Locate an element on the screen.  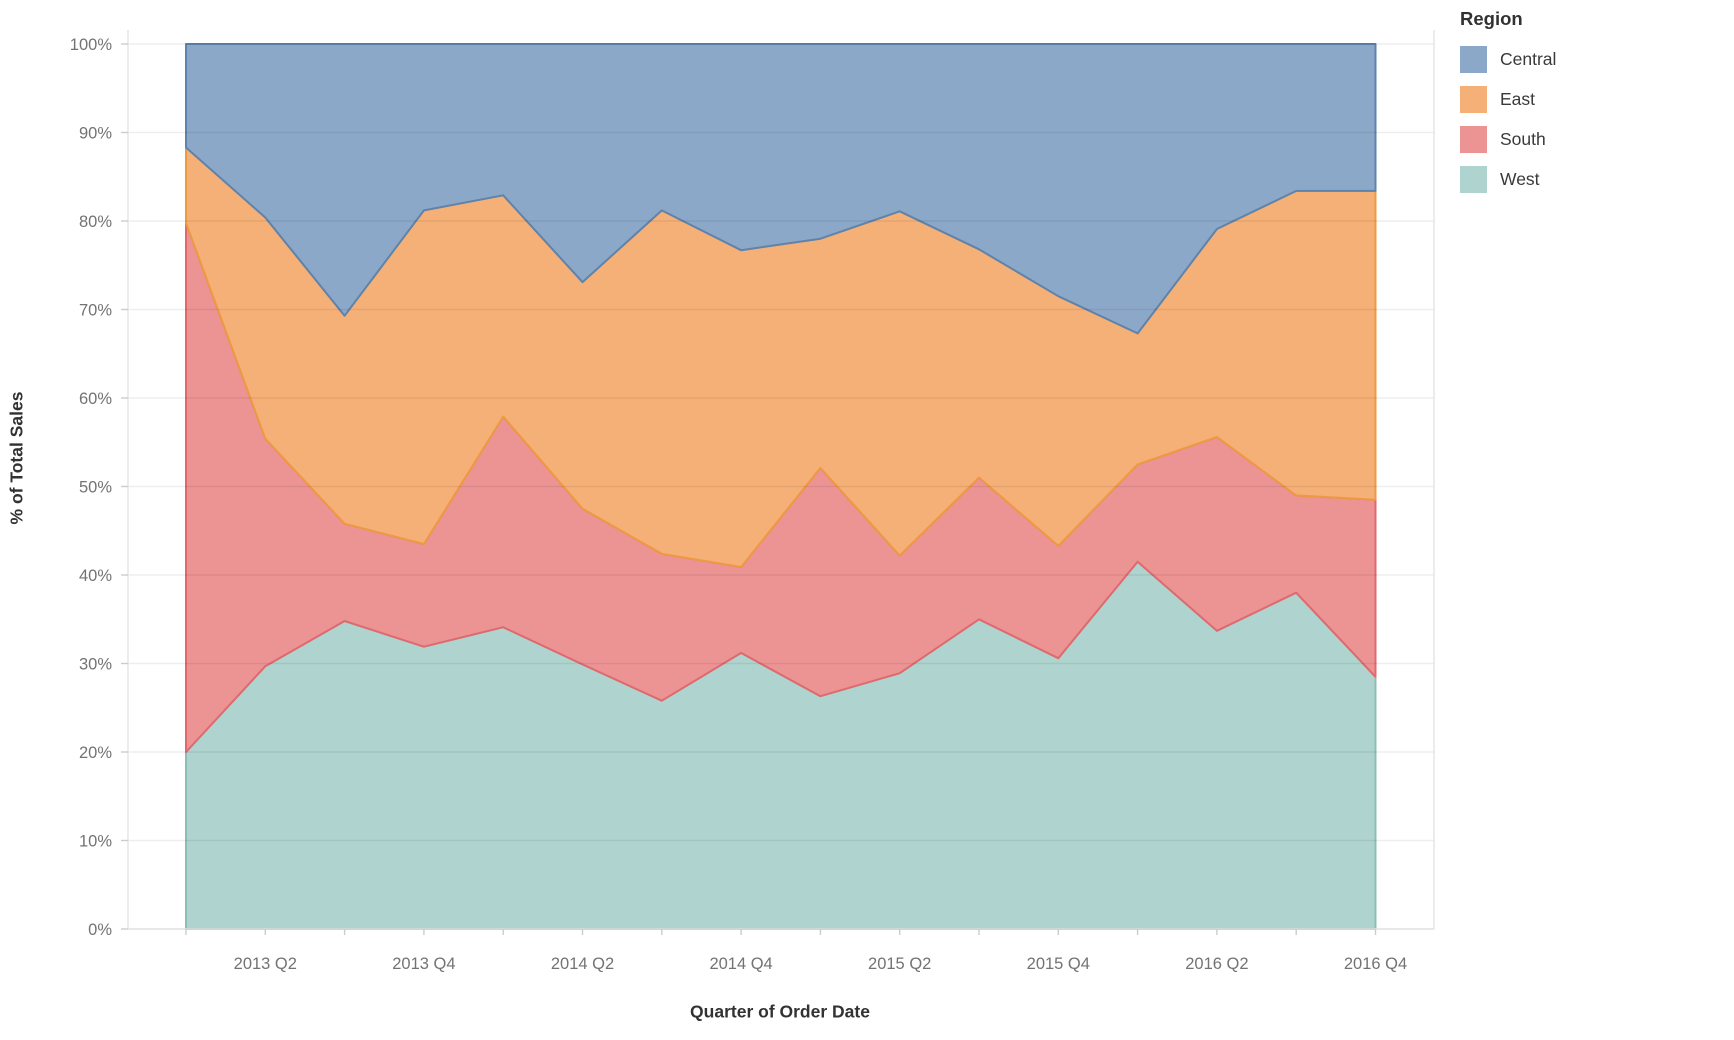
legend-title: Region is located at coordinates (1491, 18).